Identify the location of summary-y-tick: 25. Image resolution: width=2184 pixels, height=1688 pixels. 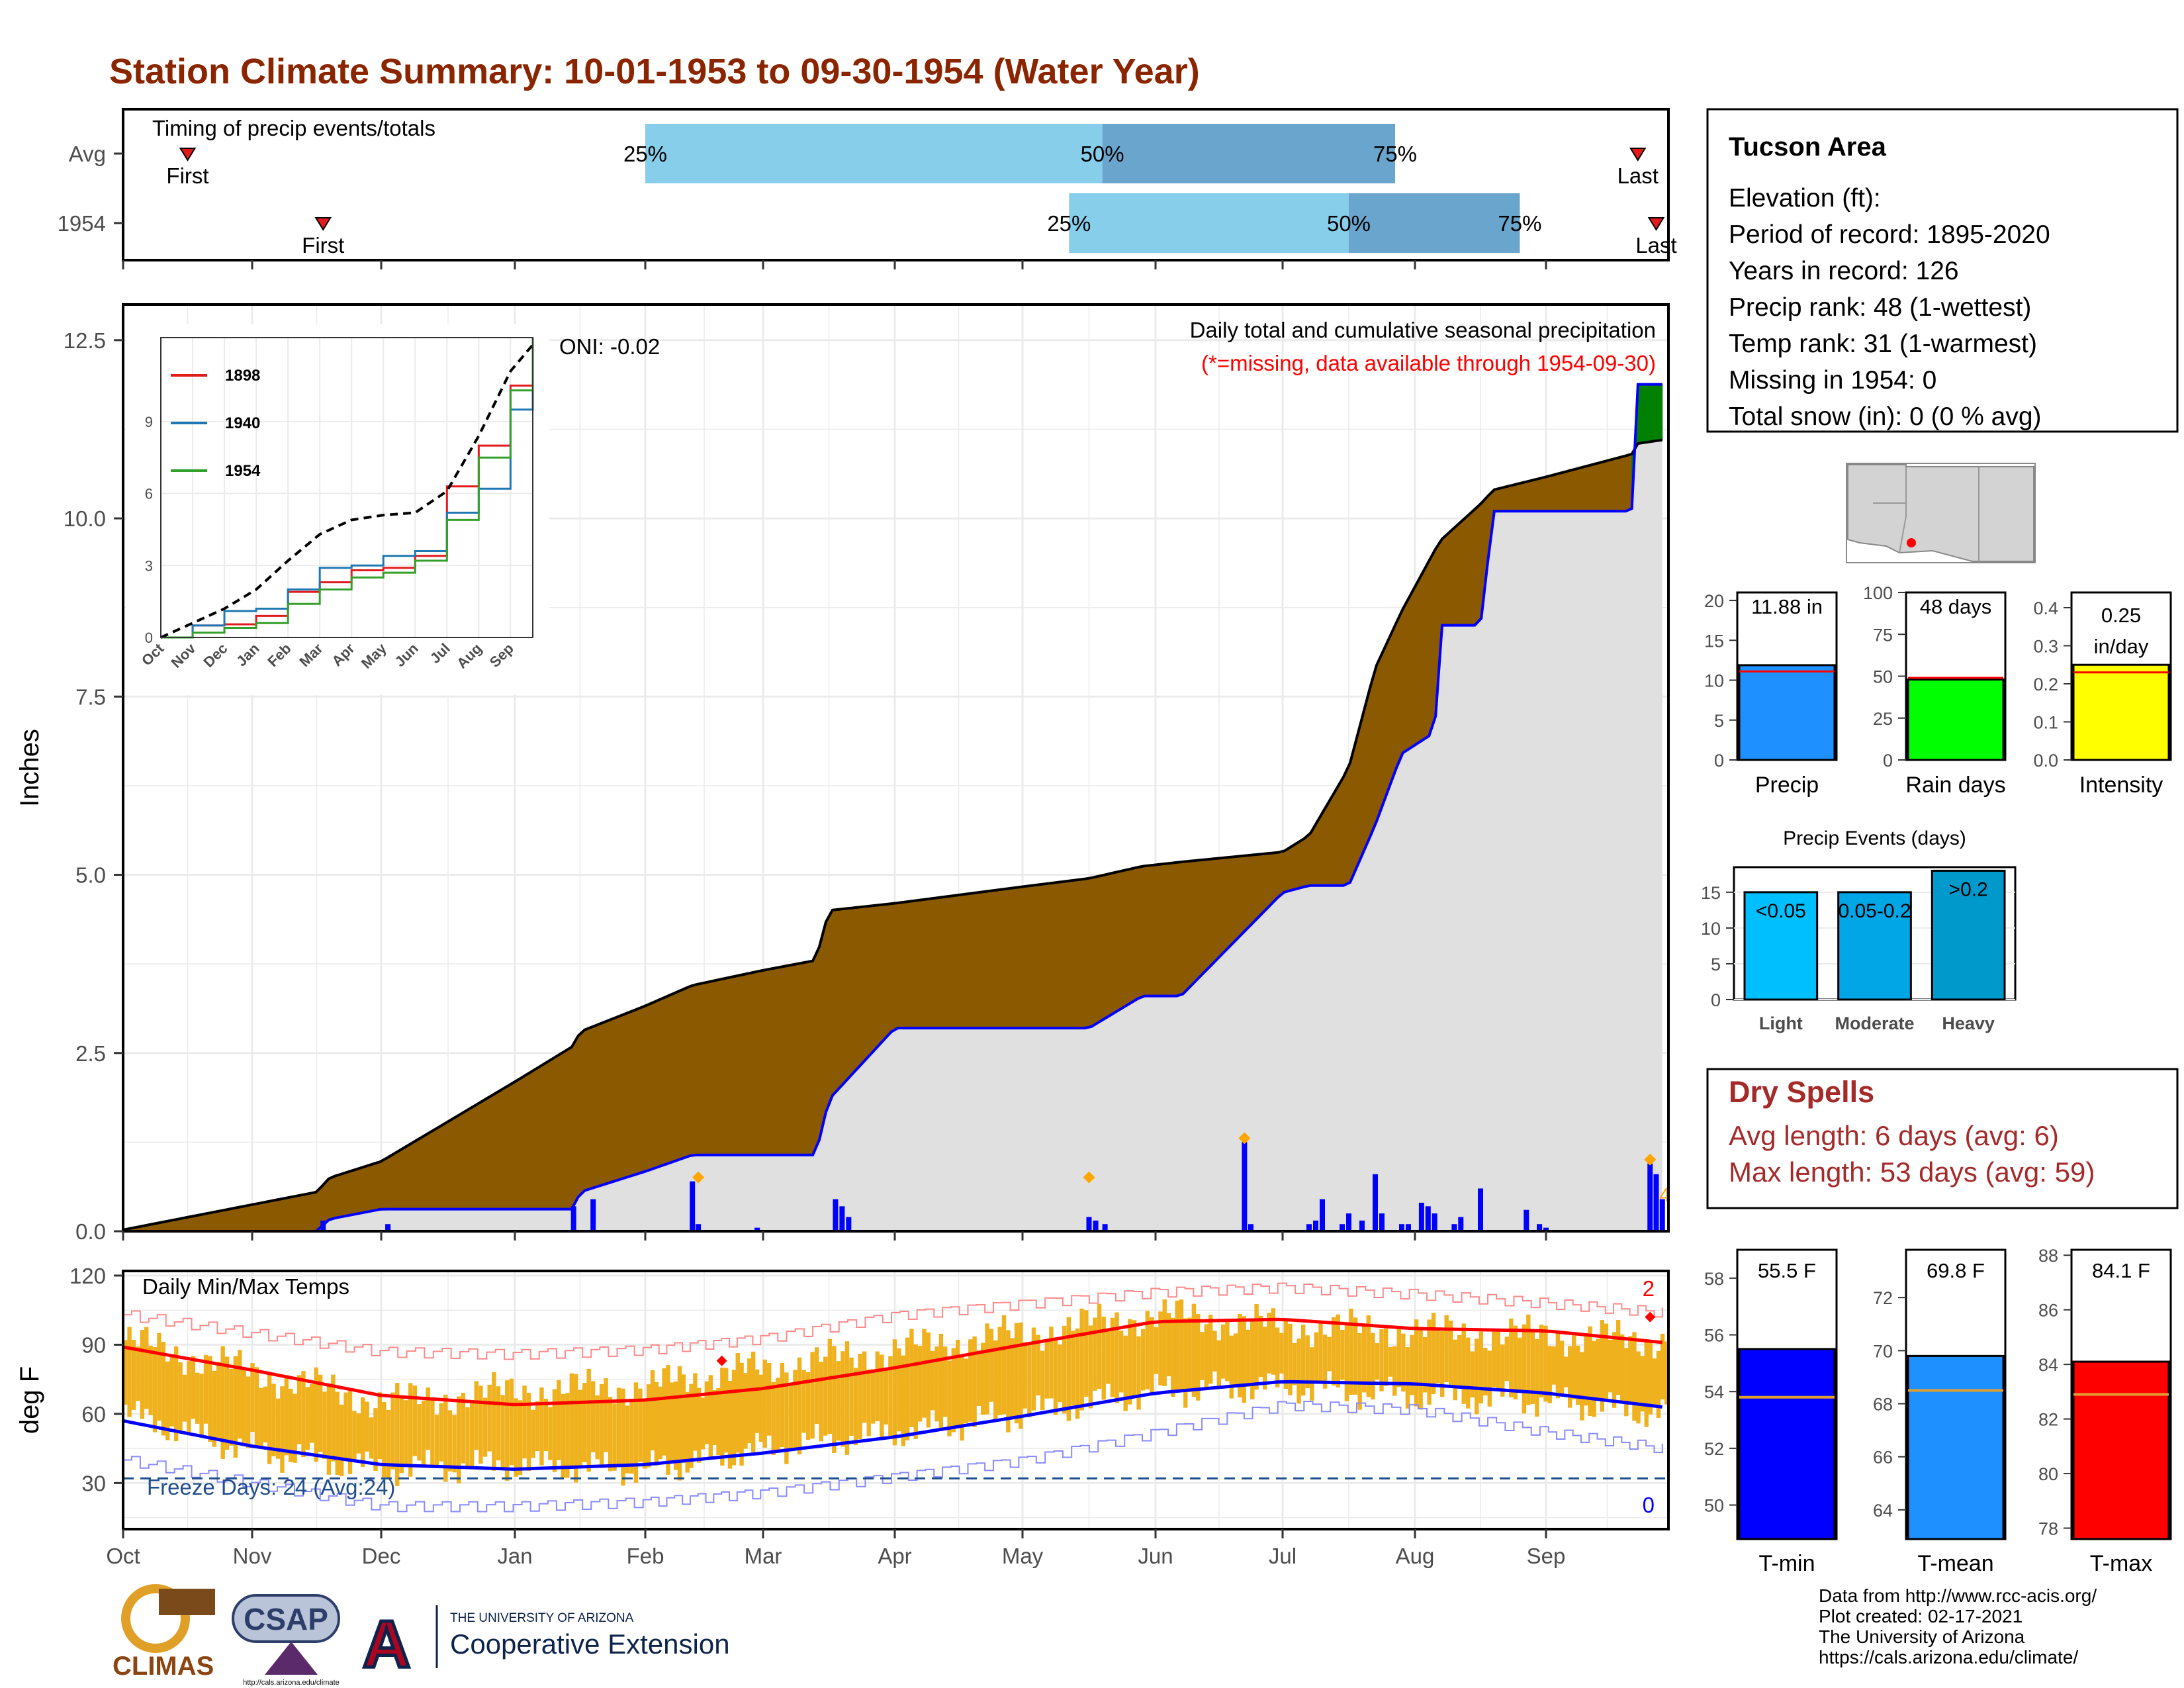
(1883, 719).